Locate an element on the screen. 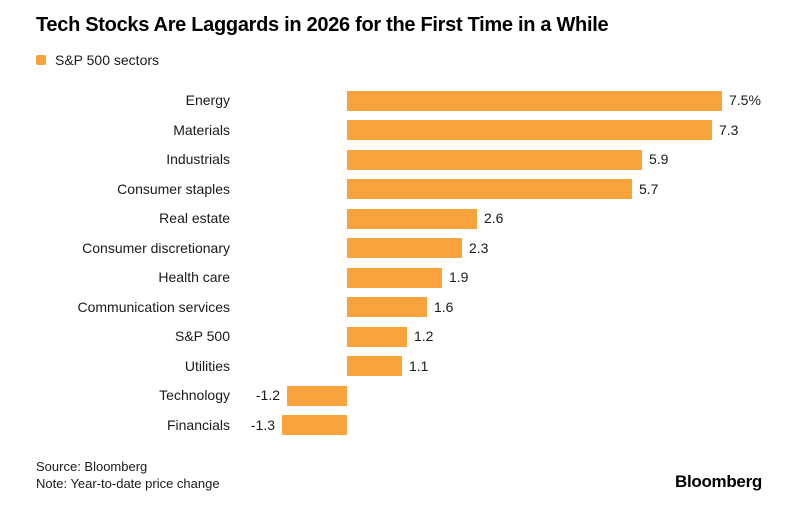 The image size is (800, 506). category-label: Real estate is located at coordinates (194, 218).